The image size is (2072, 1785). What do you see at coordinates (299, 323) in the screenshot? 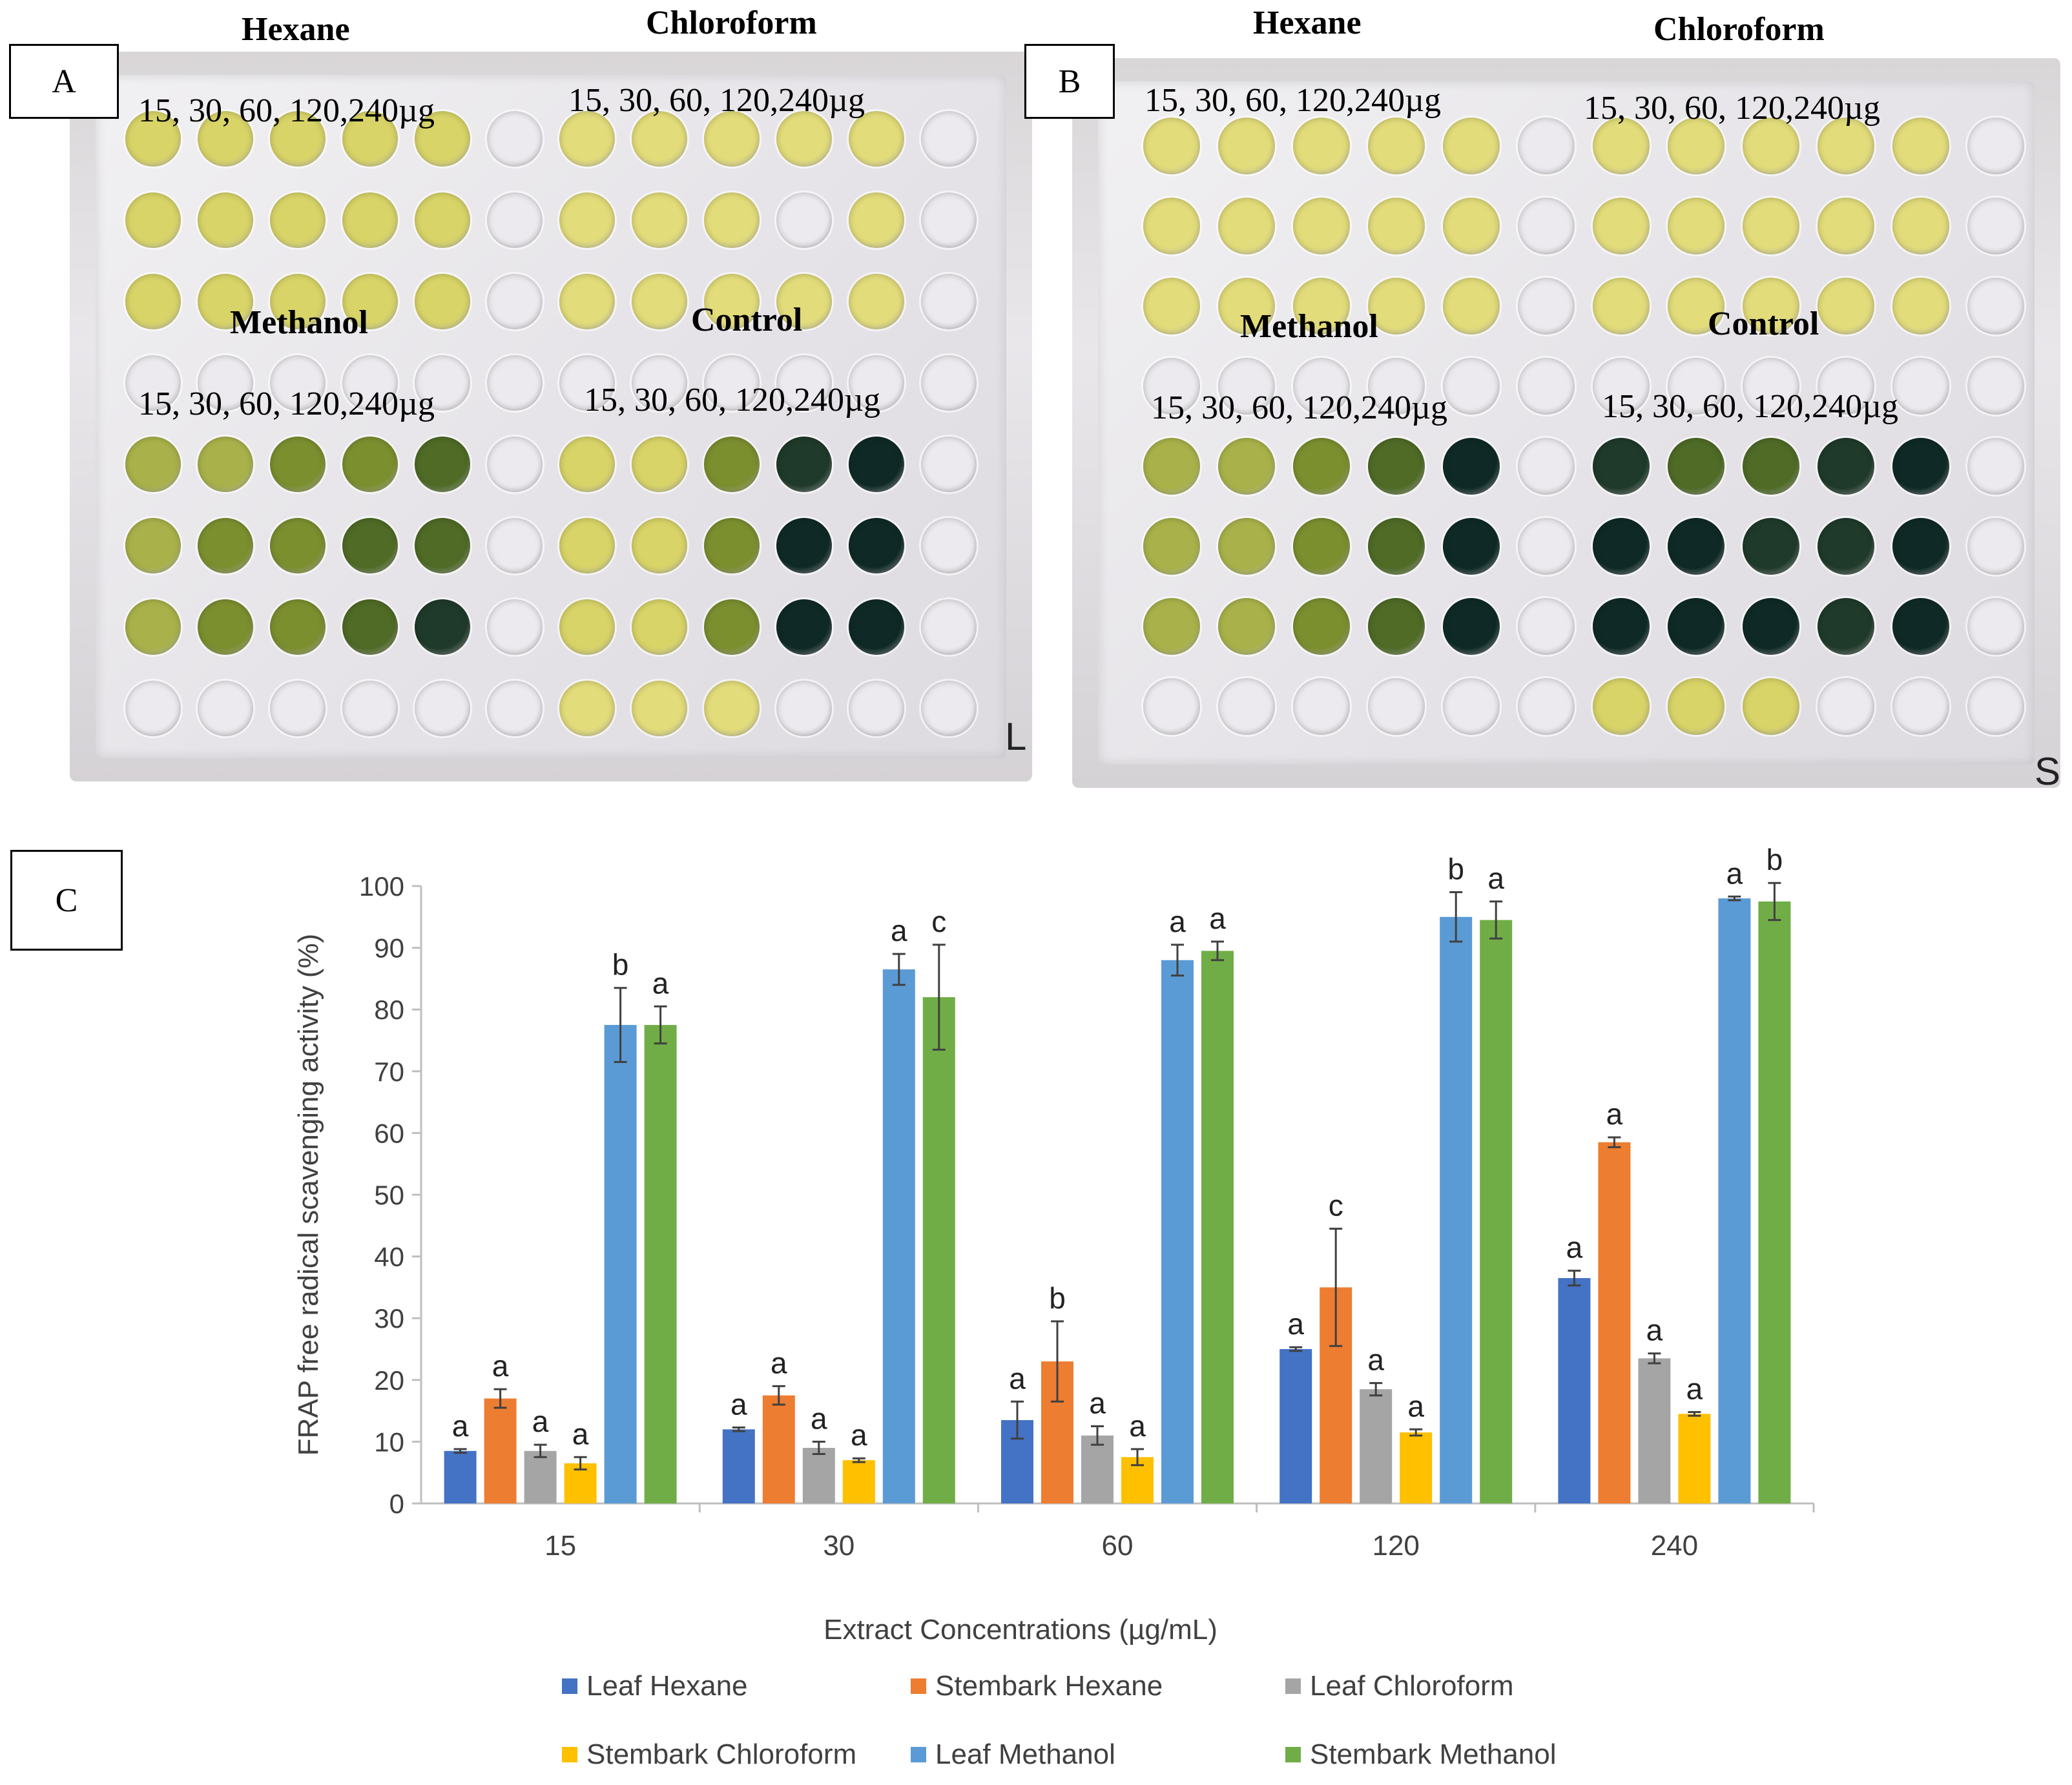
I see `plate-a-methanol-title: Methanol` at bounding box center [299, 323].